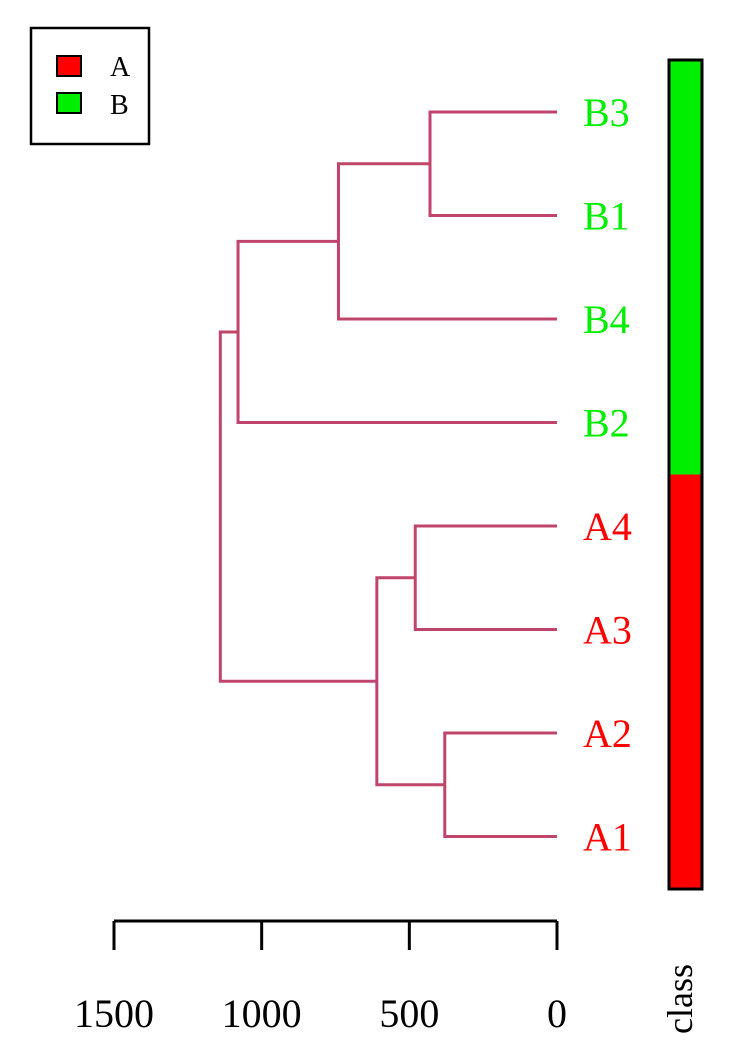  What do you see at coordinates (685, 319) in the screenshot?
I see `class-segment-b4` at bounding box center [685, 319].